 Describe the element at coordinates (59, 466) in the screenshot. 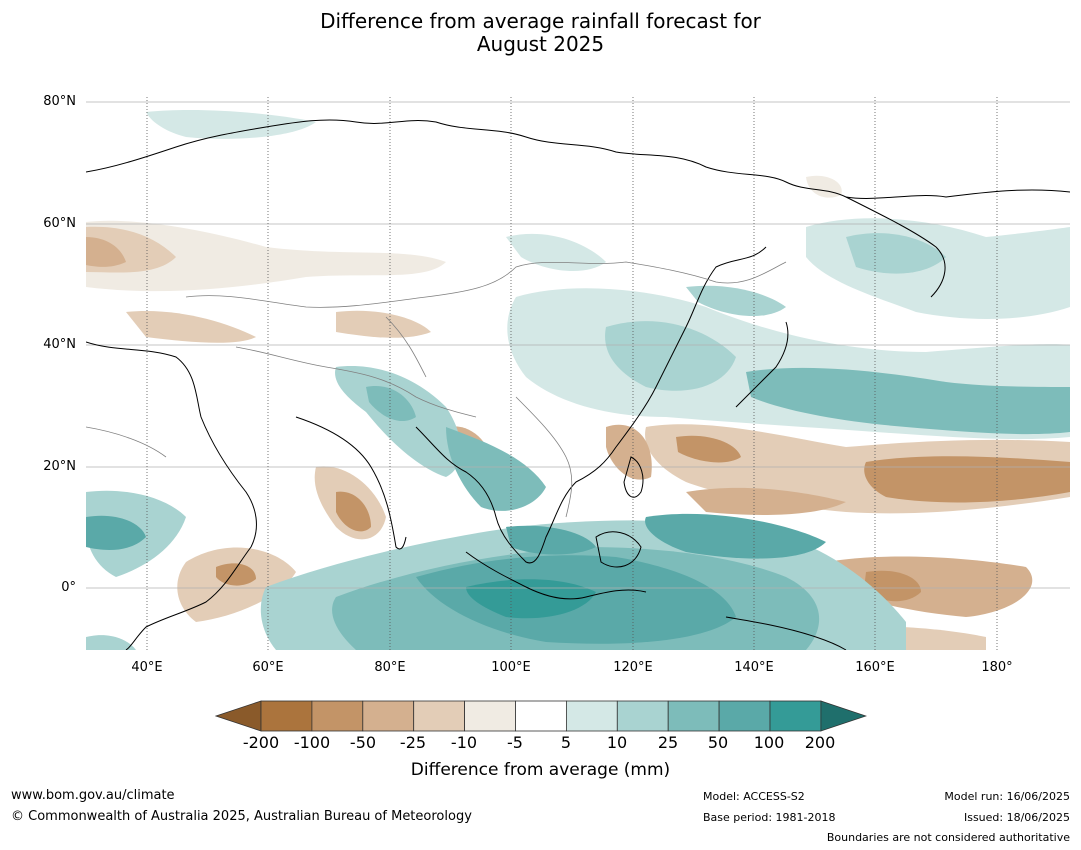

I see `lat-label-20n: 20°N` at that location.